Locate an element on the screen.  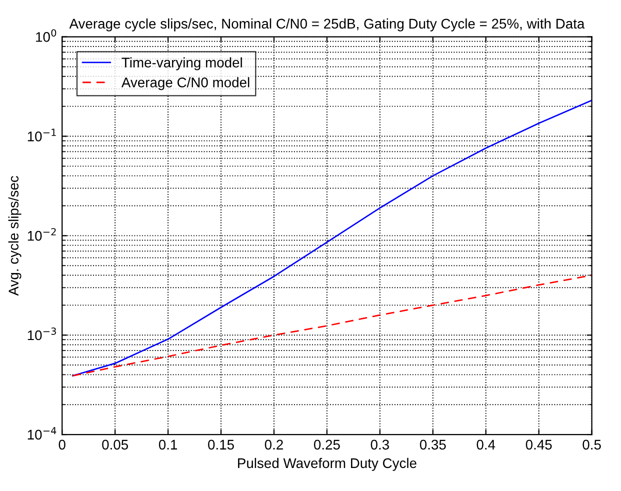
legend-label: Average C/N0 model is located at coordinates (185, 83).